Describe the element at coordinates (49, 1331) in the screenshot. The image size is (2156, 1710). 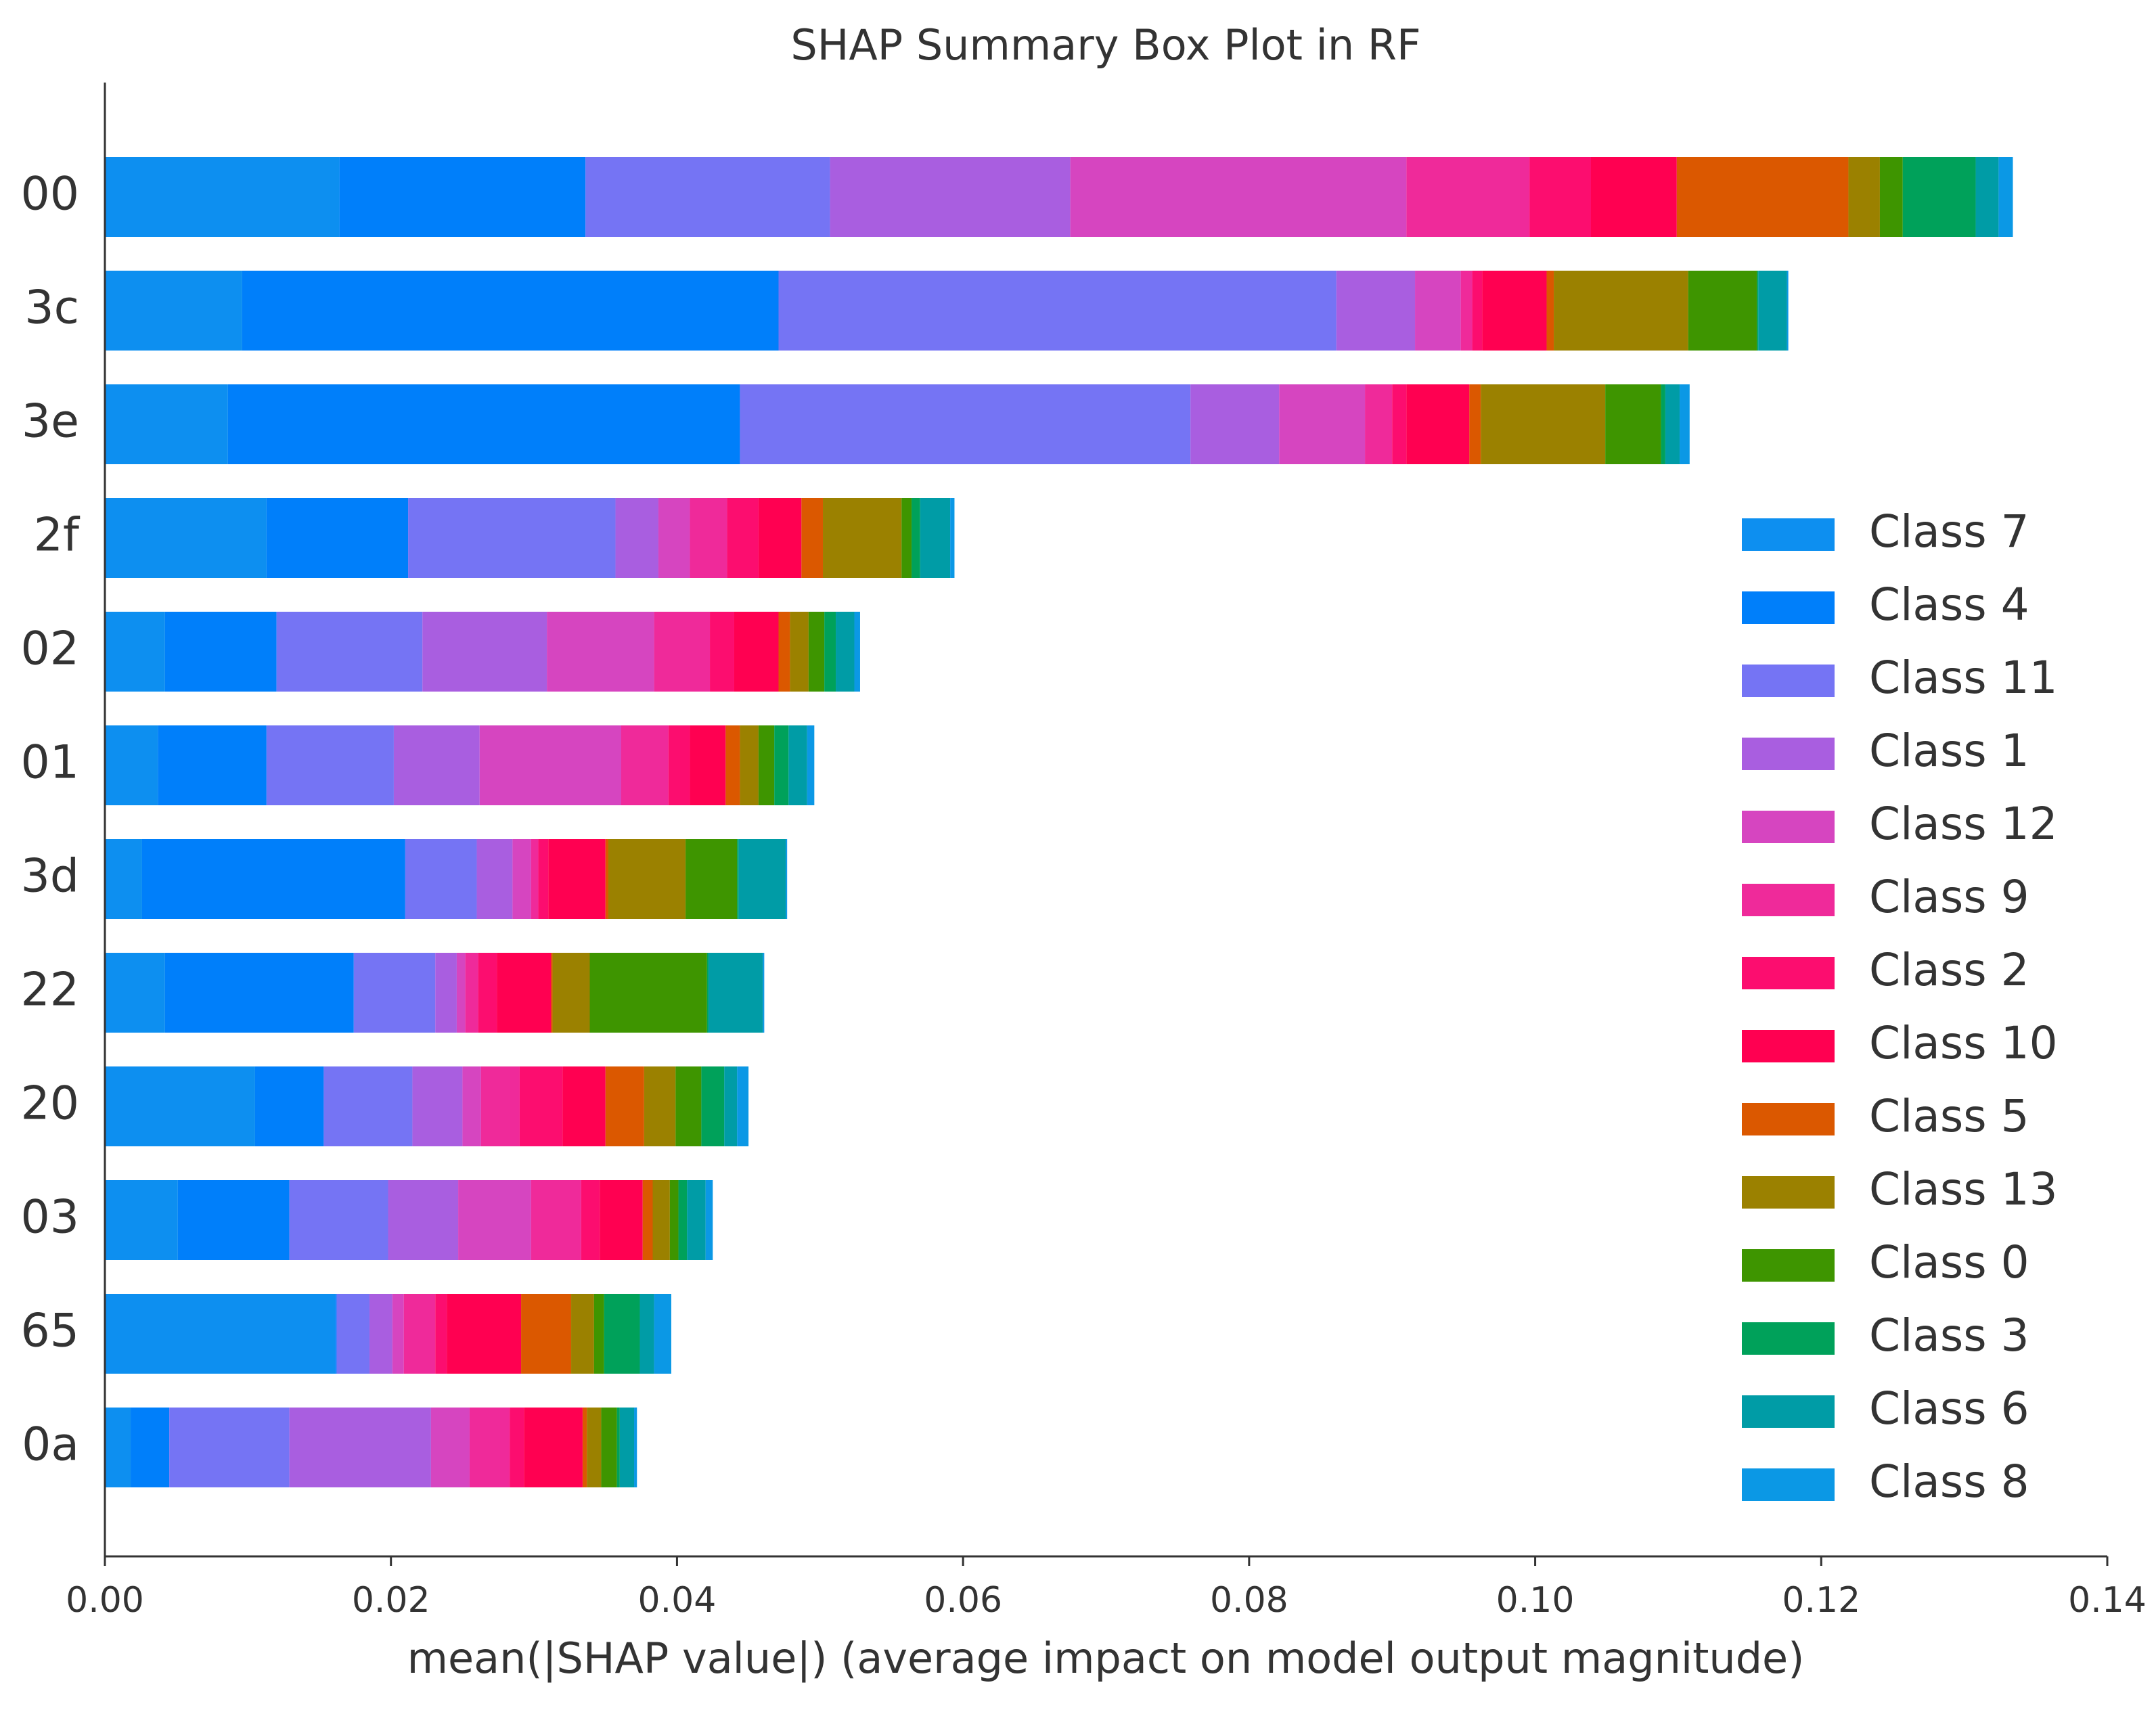
I see `y-tick-label: 65` at that location.